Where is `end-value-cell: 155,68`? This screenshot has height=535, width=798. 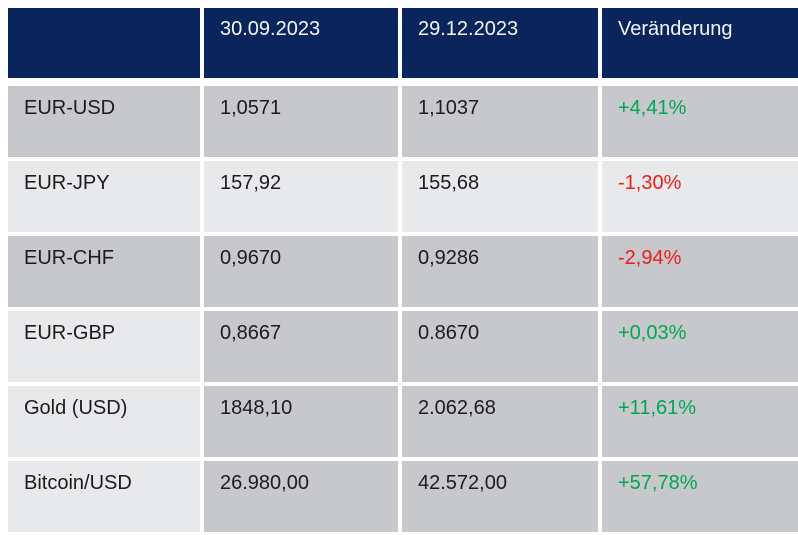
end-value-cell: 155,68 is located at coordinates (500, 196).